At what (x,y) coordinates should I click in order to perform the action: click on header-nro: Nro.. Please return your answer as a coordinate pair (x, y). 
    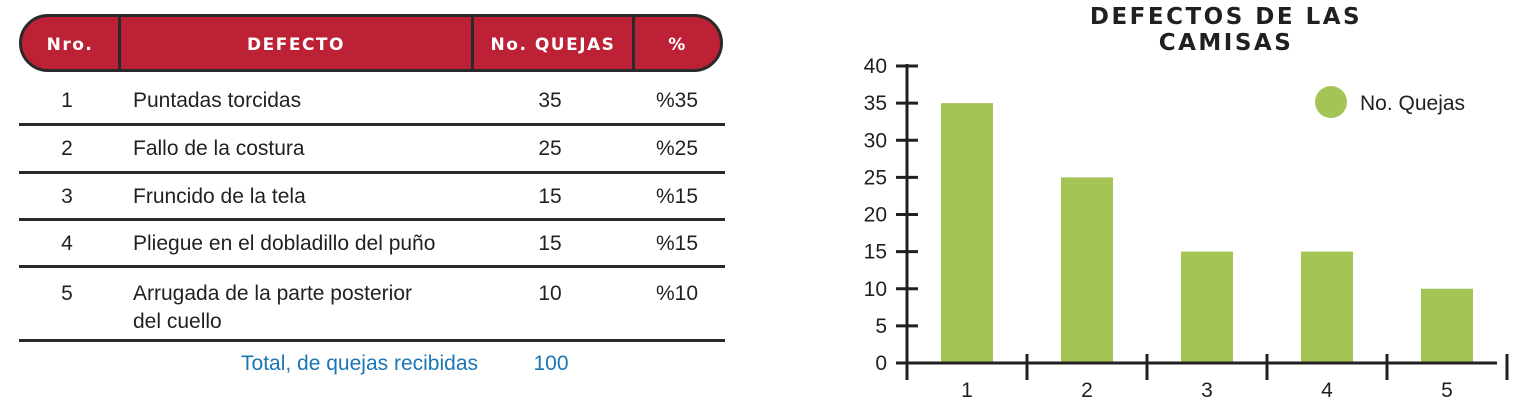
    Looking at the image, I should click on (70, 45).